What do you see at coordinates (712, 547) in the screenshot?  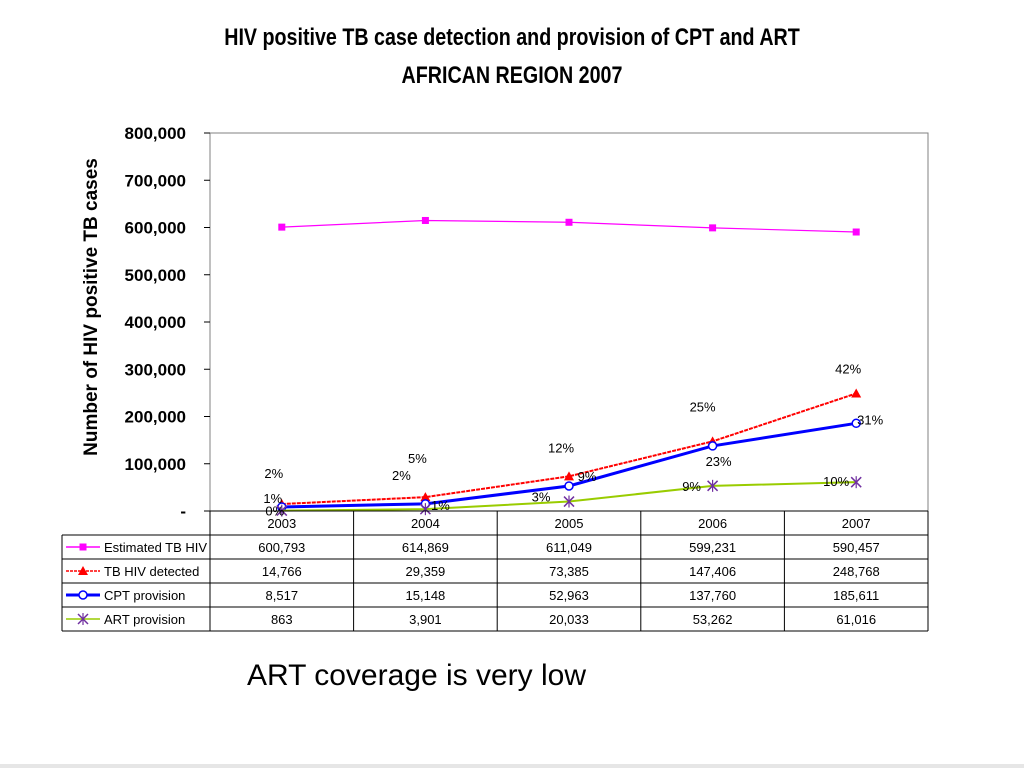 I see `table-value-cell: 599,231` at bounding box center [712, 547].